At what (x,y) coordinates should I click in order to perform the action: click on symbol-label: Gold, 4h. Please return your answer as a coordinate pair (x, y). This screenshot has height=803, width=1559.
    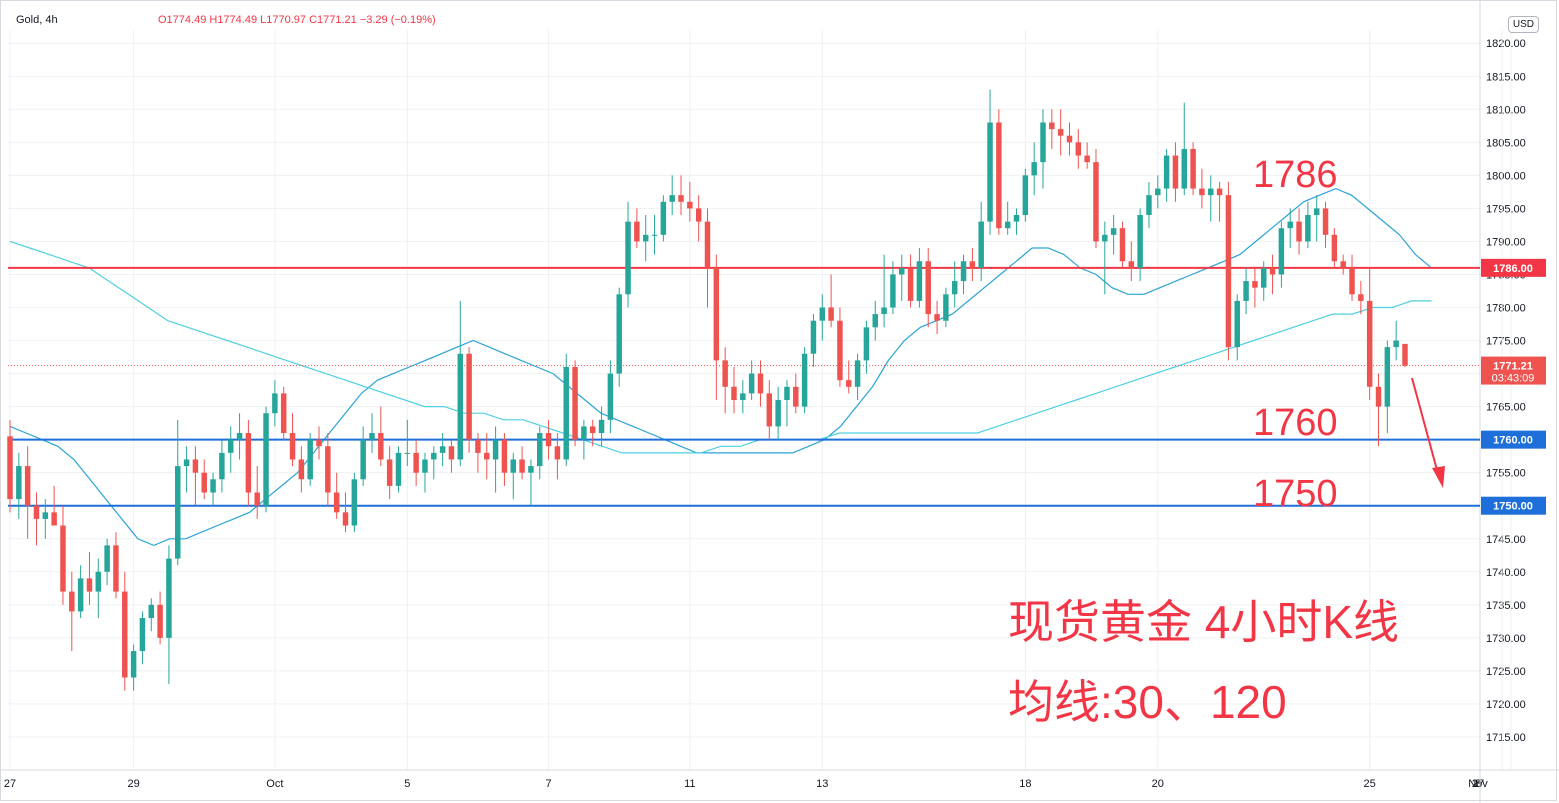
    Looking at the image, I should click on (37, 20).